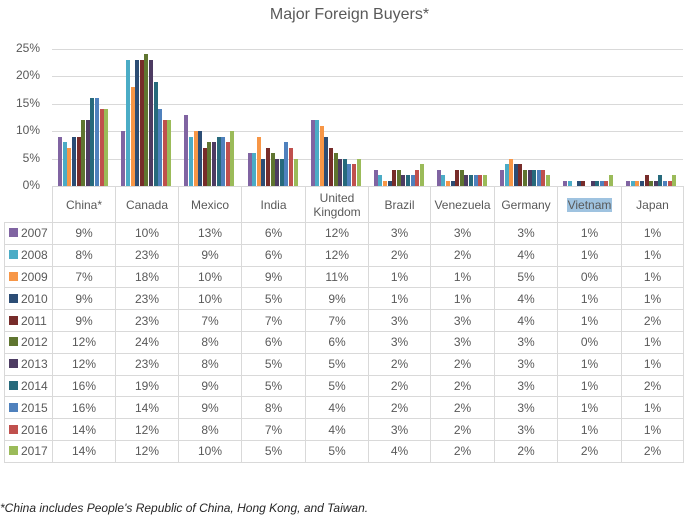 This screenshot has height=523, width=699. Describe the element at coordinates (344, 342) in the screenshot. I see `table-row: 2012 12% 24% 8% 6% 6% 3% 3% 3% 0% 1%` at that location.